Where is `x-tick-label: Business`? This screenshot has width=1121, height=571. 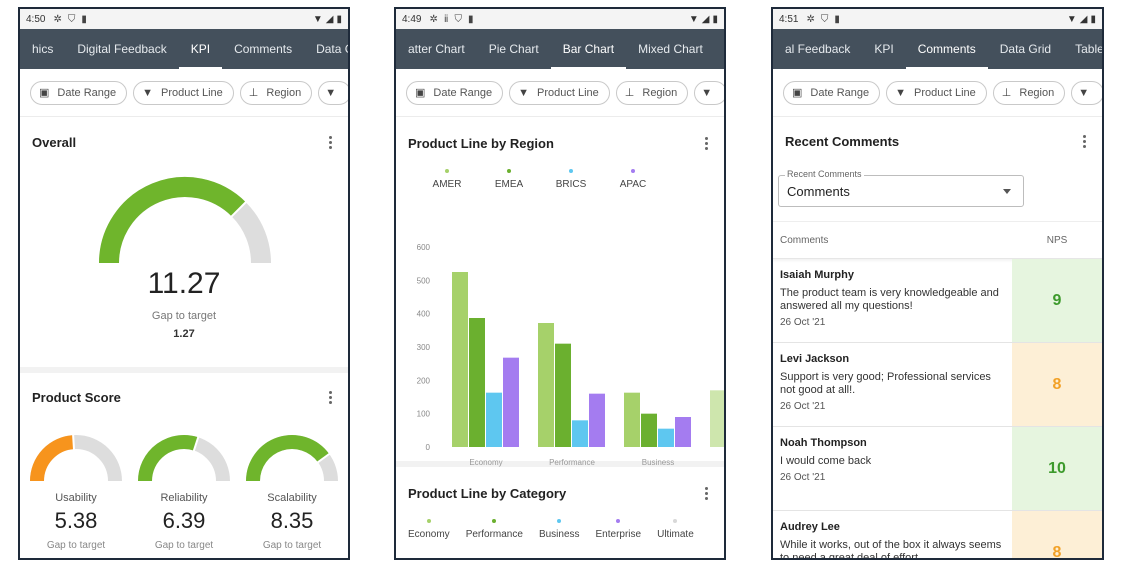
x-tick-label: Business is located at coordinates (658, 462).